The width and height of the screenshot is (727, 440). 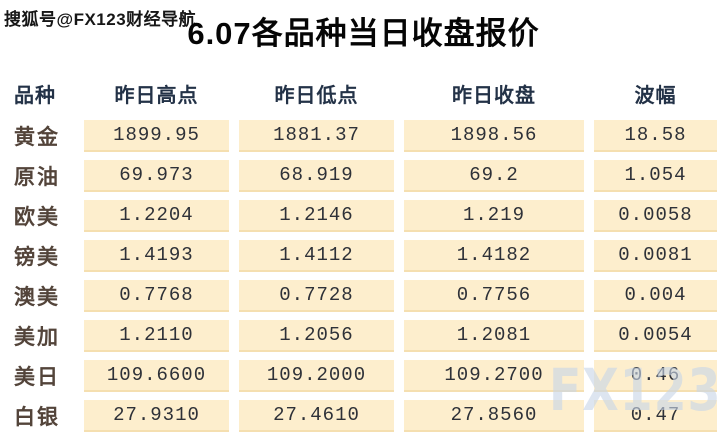 I want to click on cell-range: 1.054, so click(x=655, y=176).